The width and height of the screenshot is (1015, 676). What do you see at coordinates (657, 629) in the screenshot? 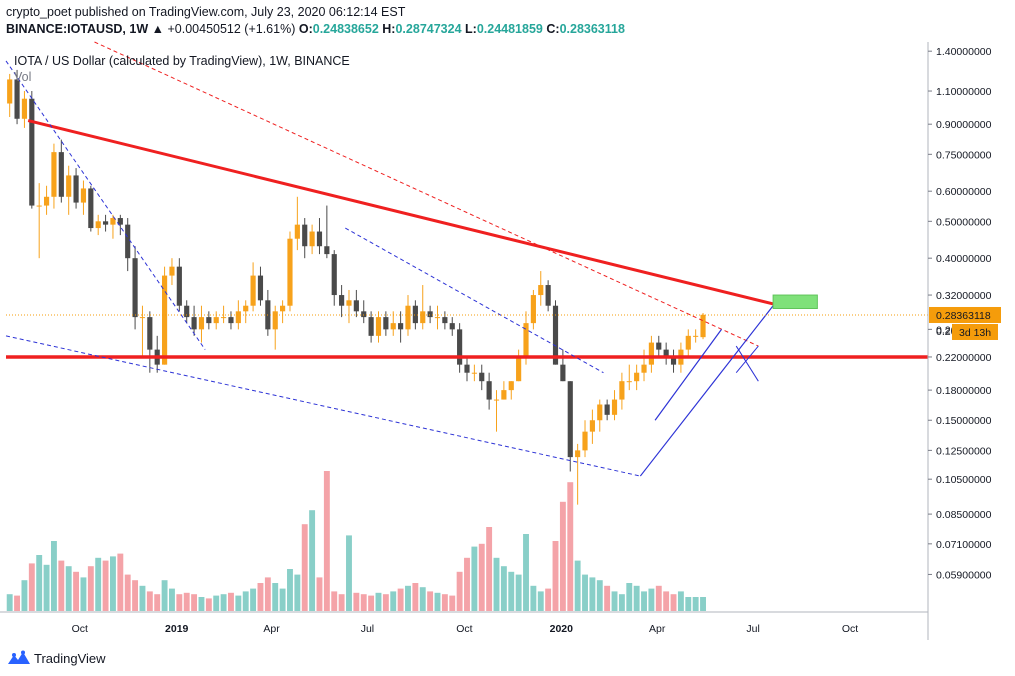
I see `x-tick-label: Apr` at bounding box center [657, 629].